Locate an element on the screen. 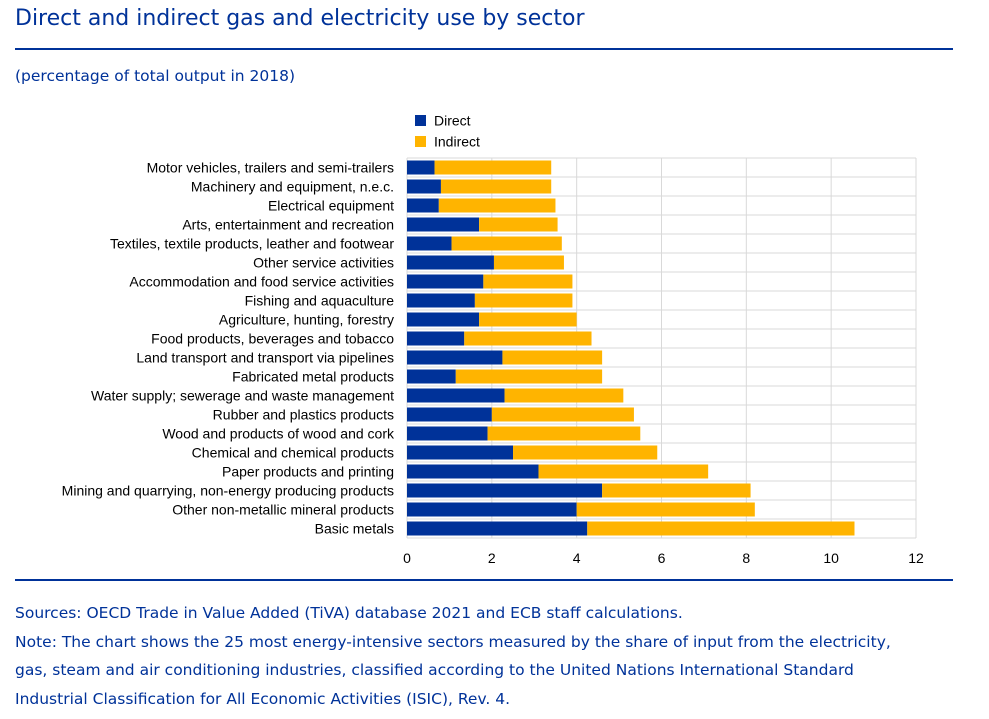  x-tick-label: 10 is located at coordinates (831, 558).